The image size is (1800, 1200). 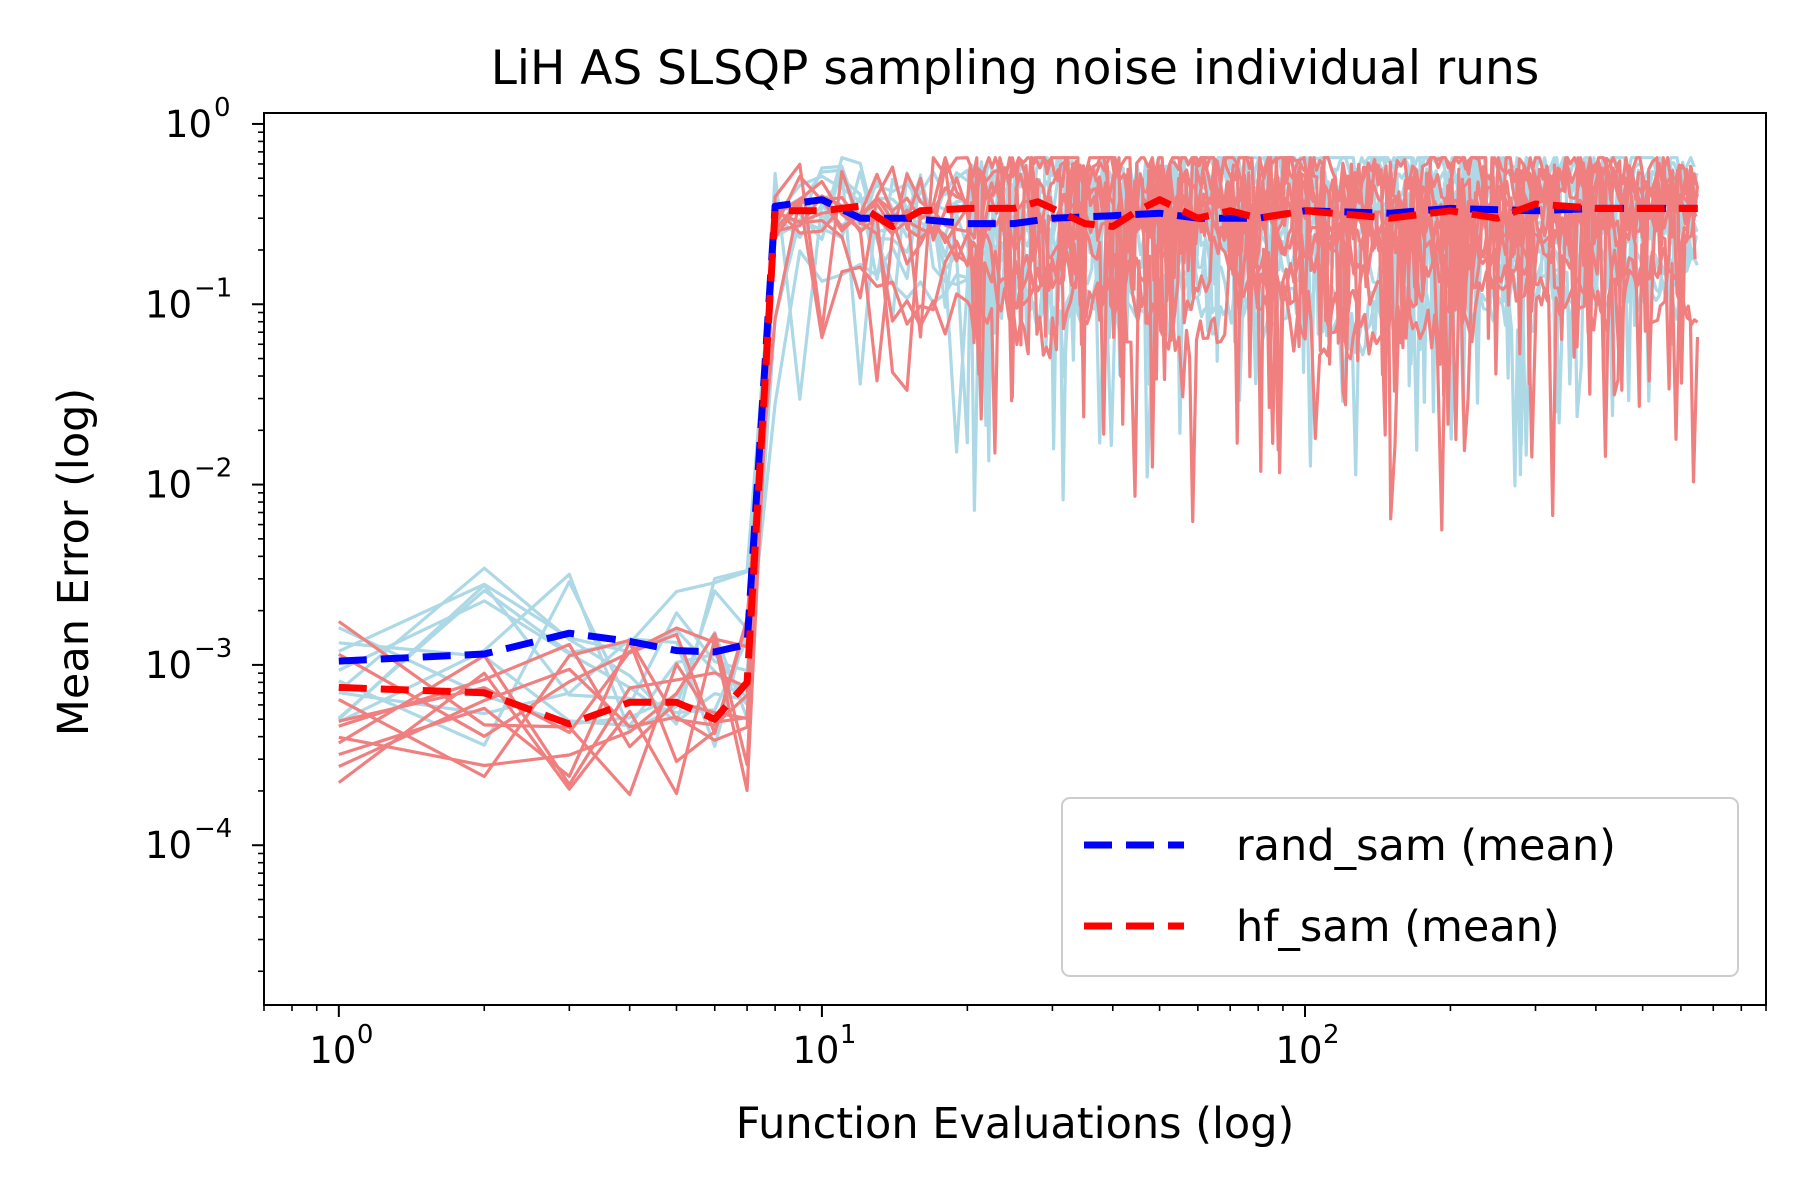 I want to click on y-tick-exponent: −2, so click(x=213, y=469).